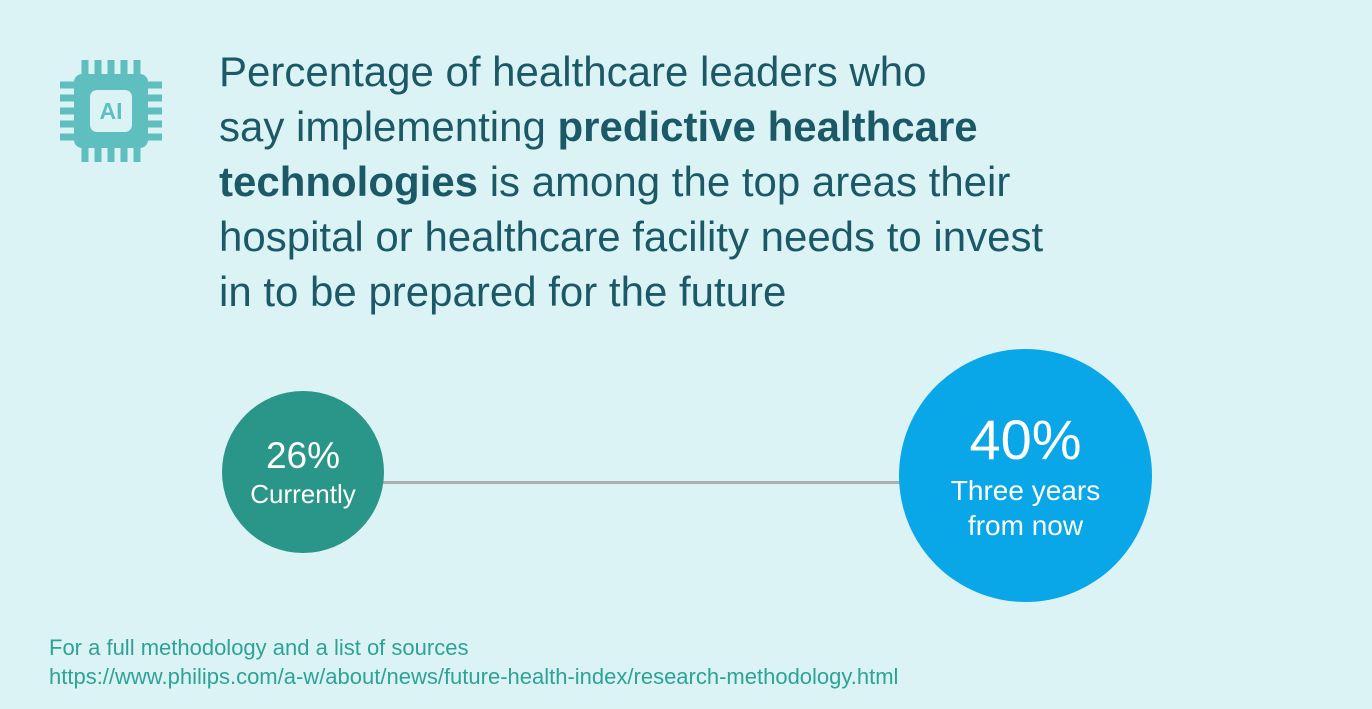 The image size is (1372, 709). I want to click on ai-chip-label: AI, so click(111, 111).